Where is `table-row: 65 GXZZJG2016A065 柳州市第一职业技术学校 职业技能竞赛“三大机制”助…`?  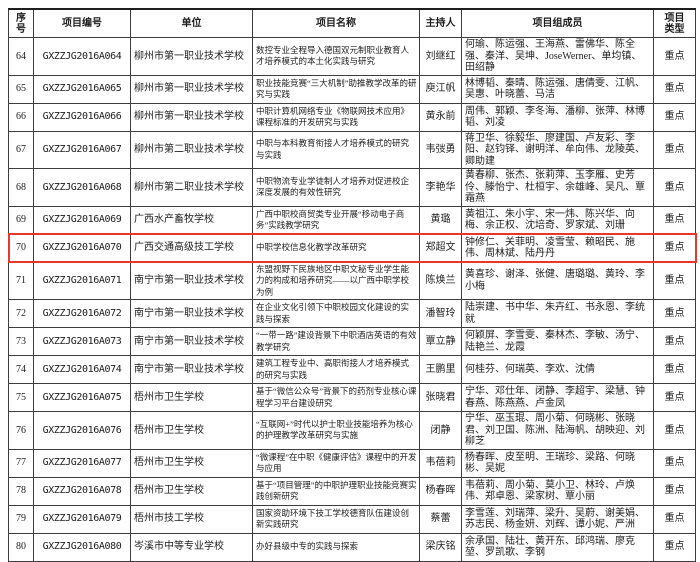 table-row: 65 GXZZJG2016A065 柳州市第一职业技术学校 职业技能竞赛“三大机制”助… is located at coordinates (352, 89).